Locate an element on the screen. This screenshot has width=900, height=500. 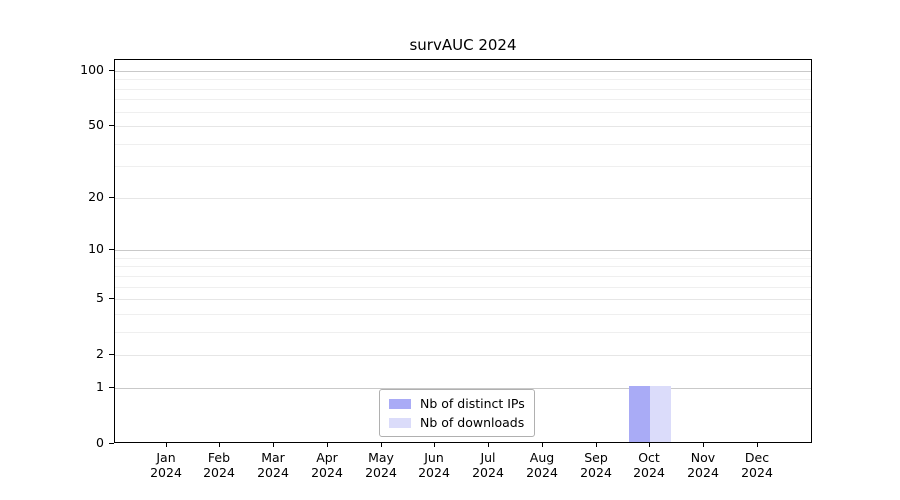
x-tick-label-1: Feb 2024 is located at coordinates (219, 465).